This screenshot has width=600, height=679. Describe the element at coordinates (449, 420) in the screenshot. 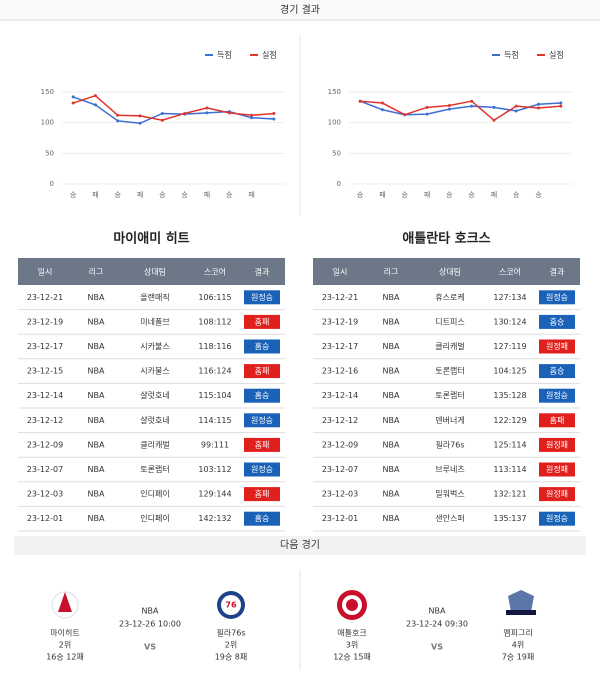

I see `cell: 덴버너게` at that location.